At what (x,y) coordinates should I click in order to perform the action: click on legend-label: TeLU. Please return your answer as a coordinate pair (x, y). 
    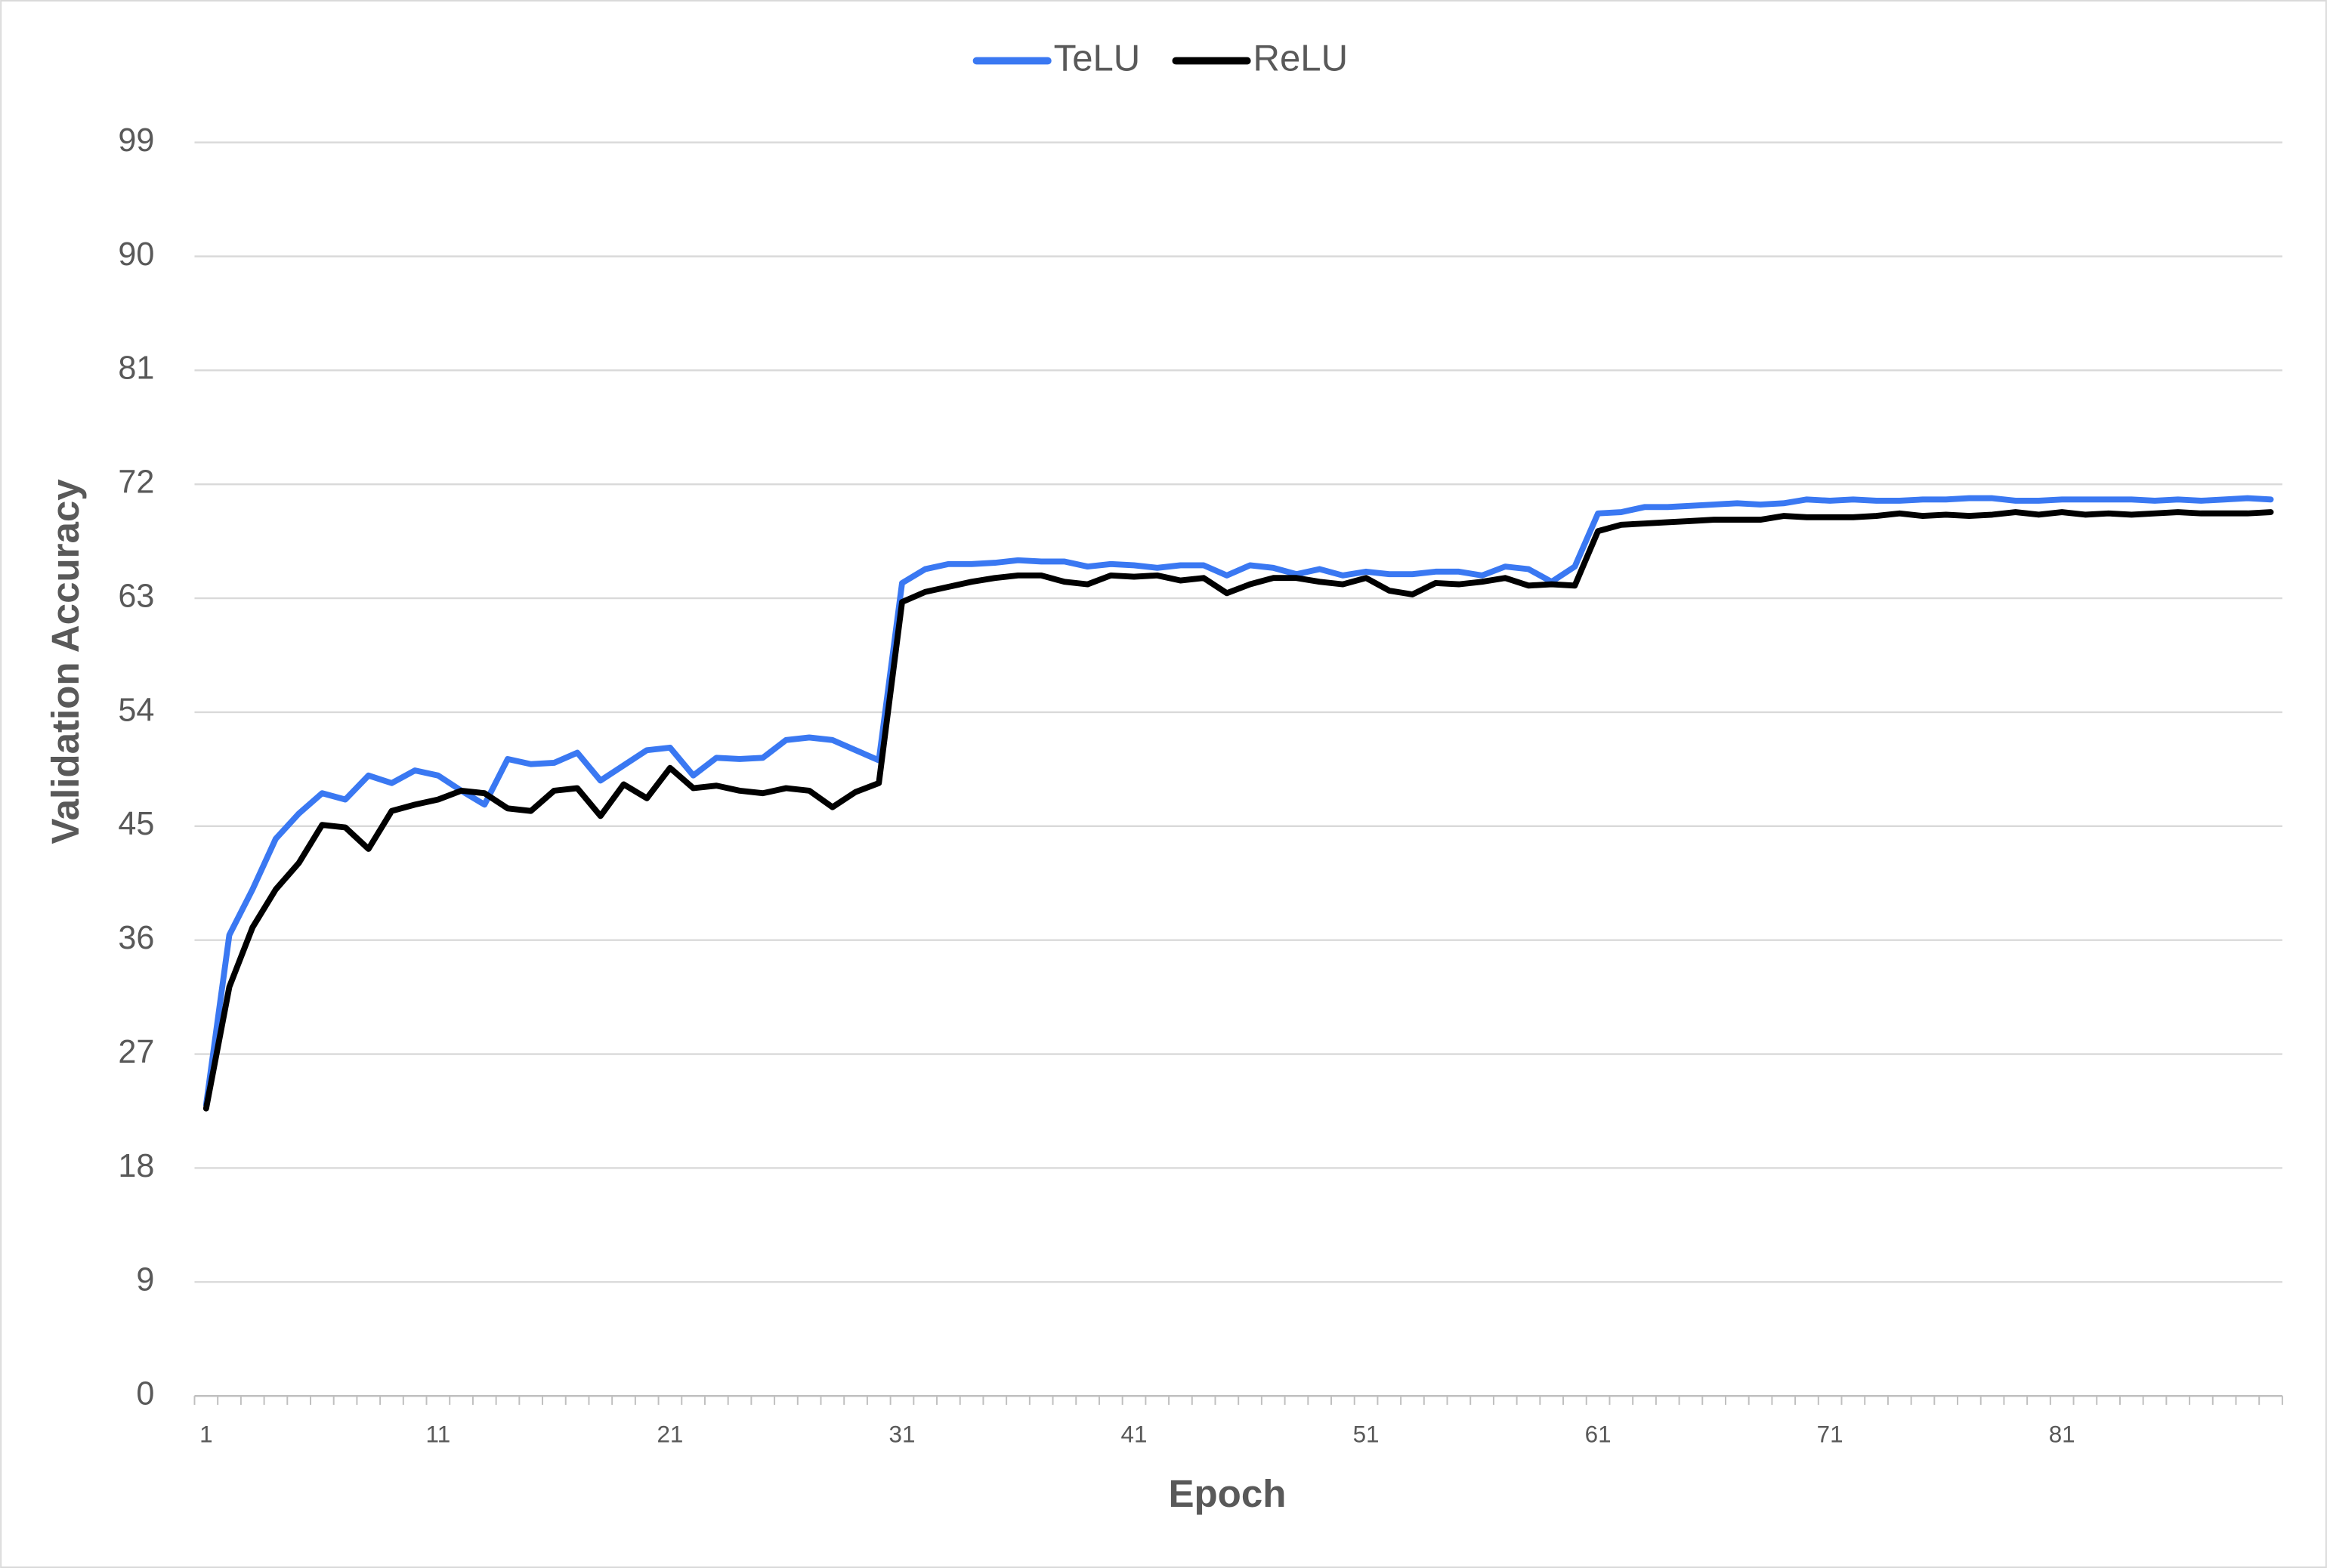
    Looking at the image, I should click on (1097, 58).